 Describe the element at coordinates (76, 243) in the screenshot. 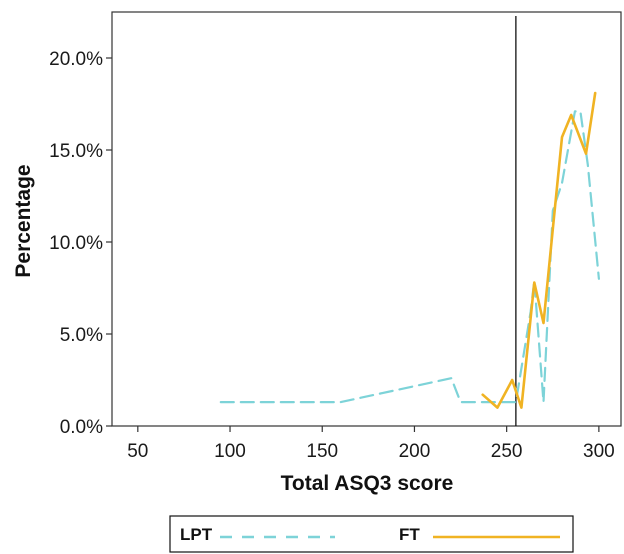

I see `y-tick-label: 10.0%` at that location.